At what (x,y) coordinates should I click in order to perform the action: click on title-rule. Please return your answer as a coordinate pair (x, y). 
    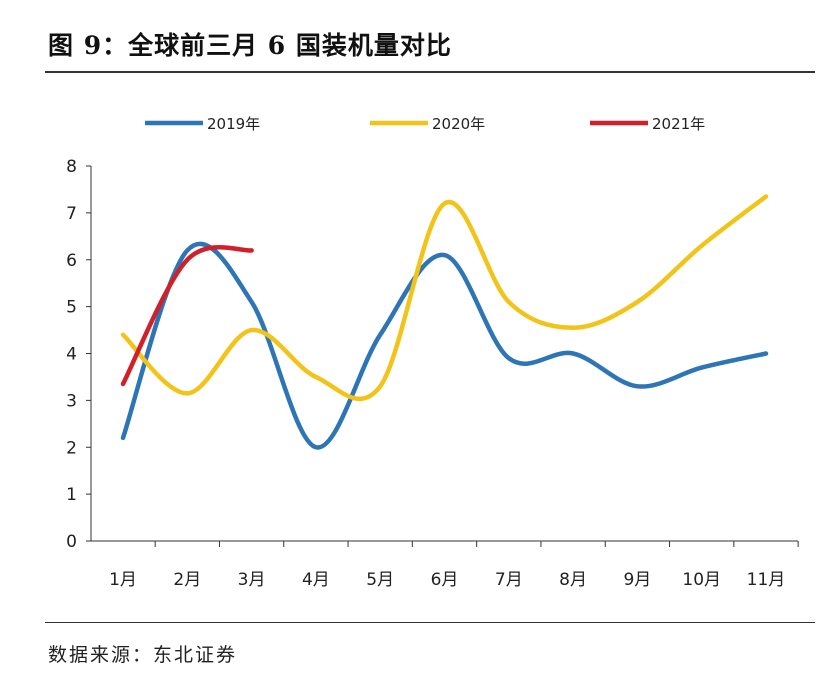
    Looking at the image, I should click on (430, 72).